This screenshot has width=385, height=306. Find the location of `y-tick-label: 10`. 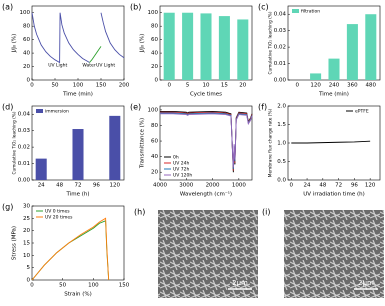

y-tick-label: 10 is located at coordinates (26, 256).